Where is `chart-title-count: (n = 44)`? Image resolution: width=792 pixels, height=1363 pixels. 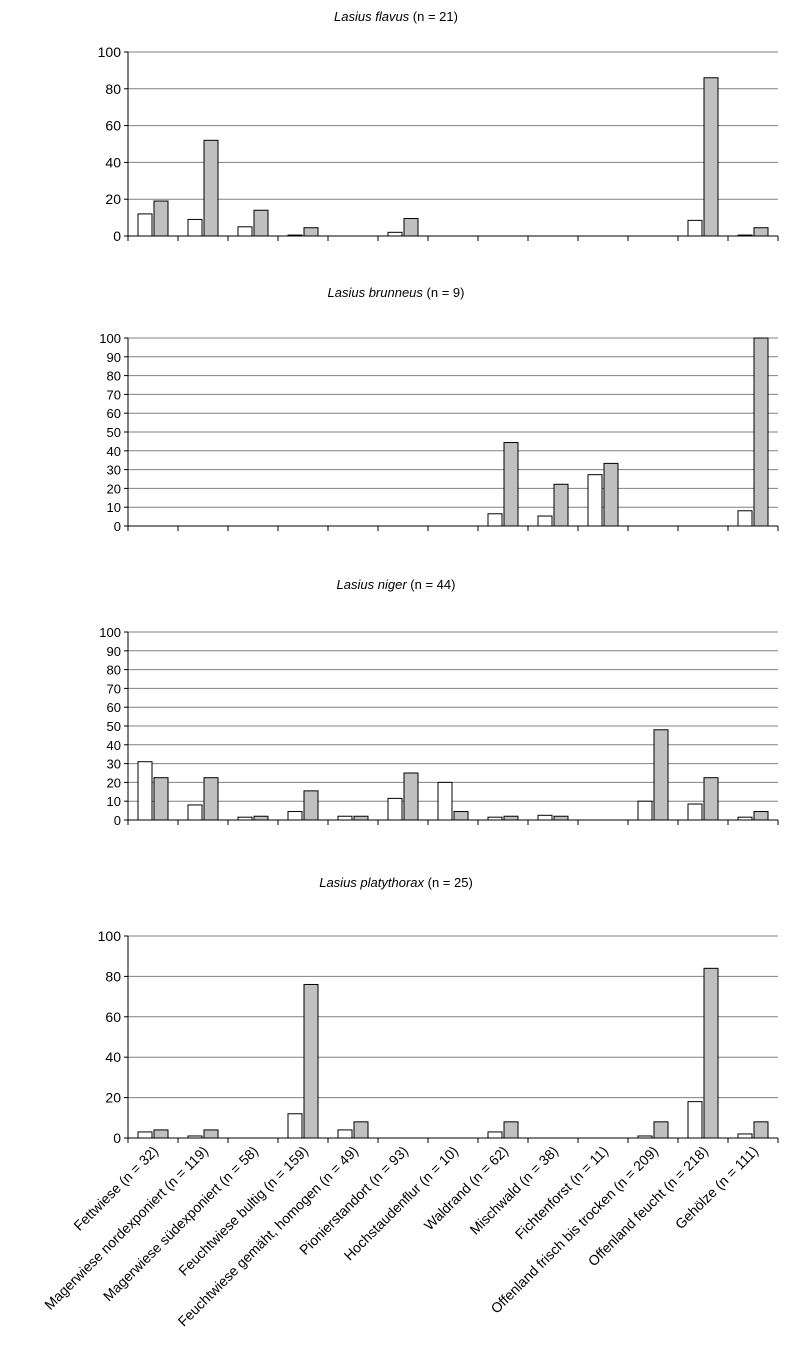
chart-title-count: (n = 44) is located at coordinates (431, 584).